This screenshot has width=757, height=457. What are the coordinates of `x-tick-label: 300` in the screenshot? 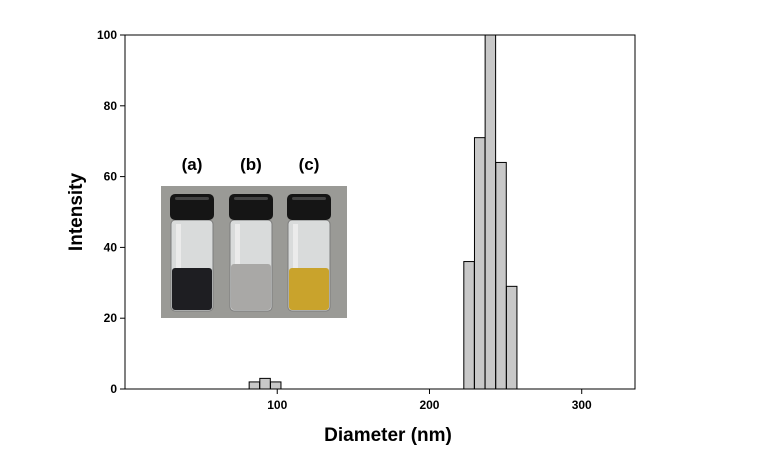 It's located at (582, 405).